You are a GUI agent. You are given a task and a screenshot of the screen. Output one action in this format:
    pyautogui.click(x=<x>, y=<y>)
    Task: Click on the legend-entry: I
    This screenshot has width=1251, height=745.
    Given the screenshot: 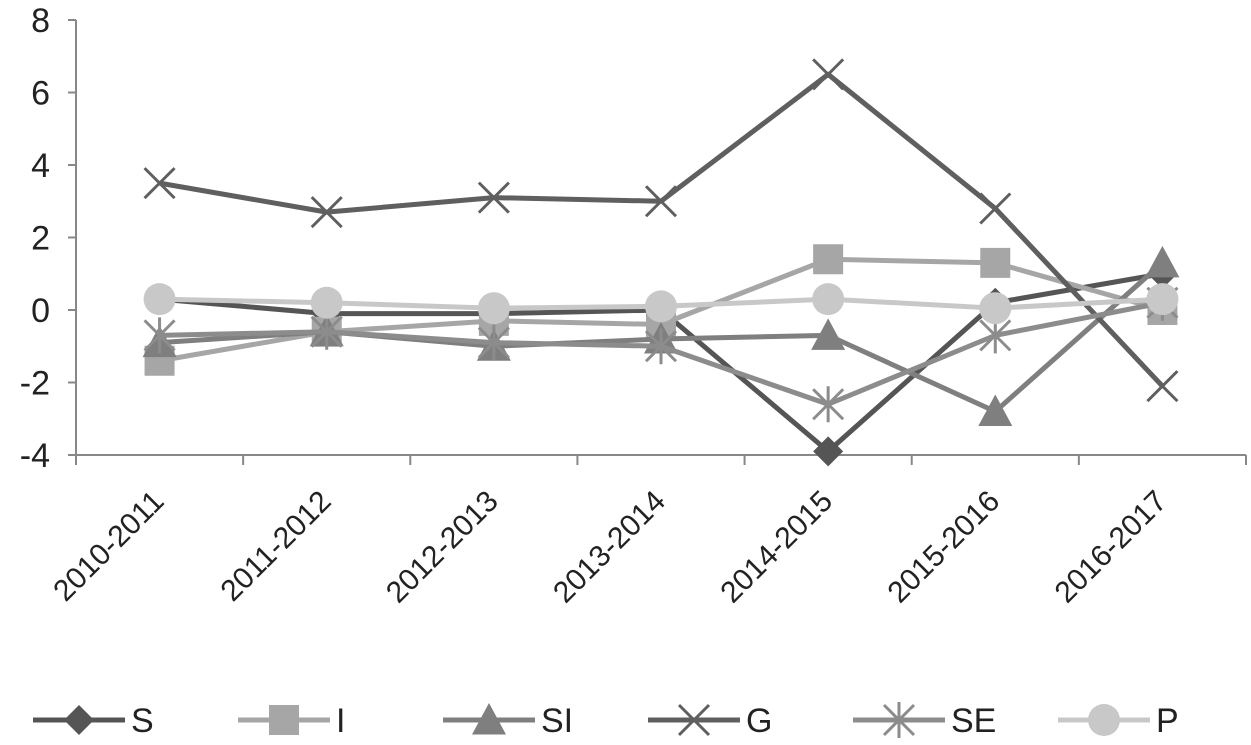 What is the action you would take?
    pyautogui.click(x=291, y=721)
    